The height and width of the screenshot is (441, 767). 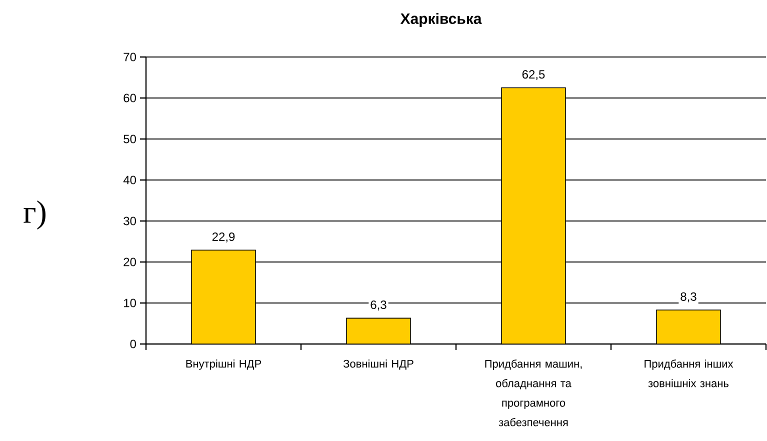 I want to click on data-label: 6,3, so click(x=378, y=305).